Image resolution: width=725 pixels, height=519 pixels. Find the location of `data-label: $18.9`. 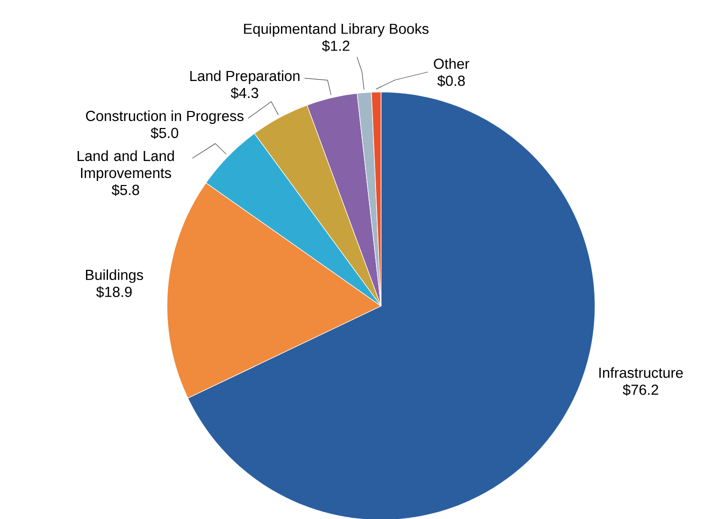

data-label: $18.9 is located at coordinates (114, 292).